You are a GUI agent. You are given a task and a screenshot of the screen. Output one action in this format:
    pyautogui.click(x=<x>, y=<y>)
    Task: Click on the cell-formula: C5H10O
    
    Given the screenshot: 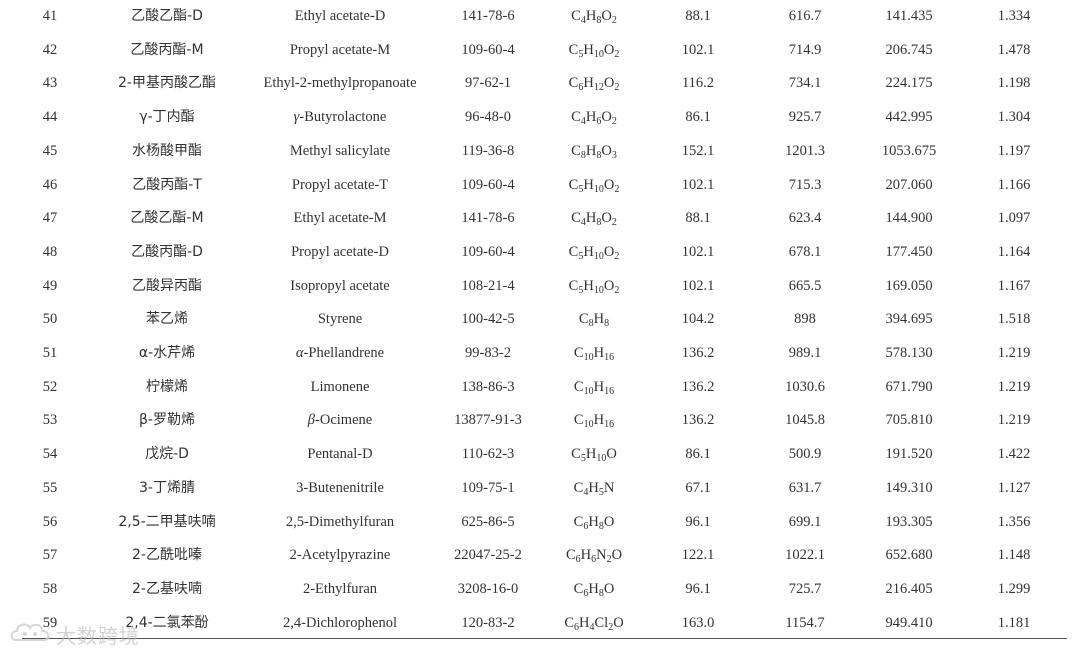 What is the action you would take?
    pyautogui.click(x=594, y=455)
    